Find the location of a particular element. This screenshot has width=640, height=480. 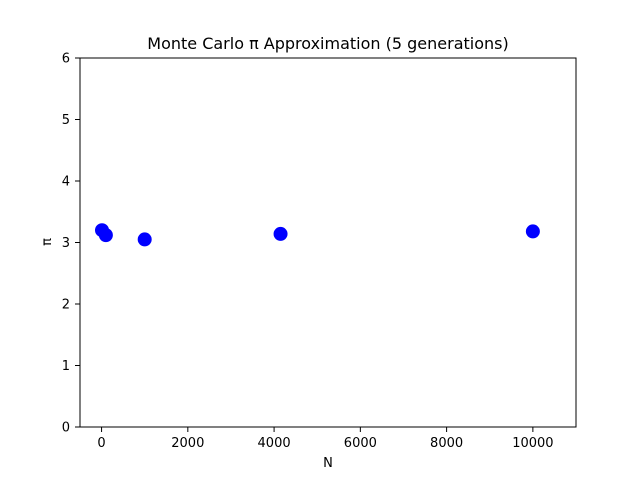

y-tick-label: 5 is located at coordinates (66, 120).